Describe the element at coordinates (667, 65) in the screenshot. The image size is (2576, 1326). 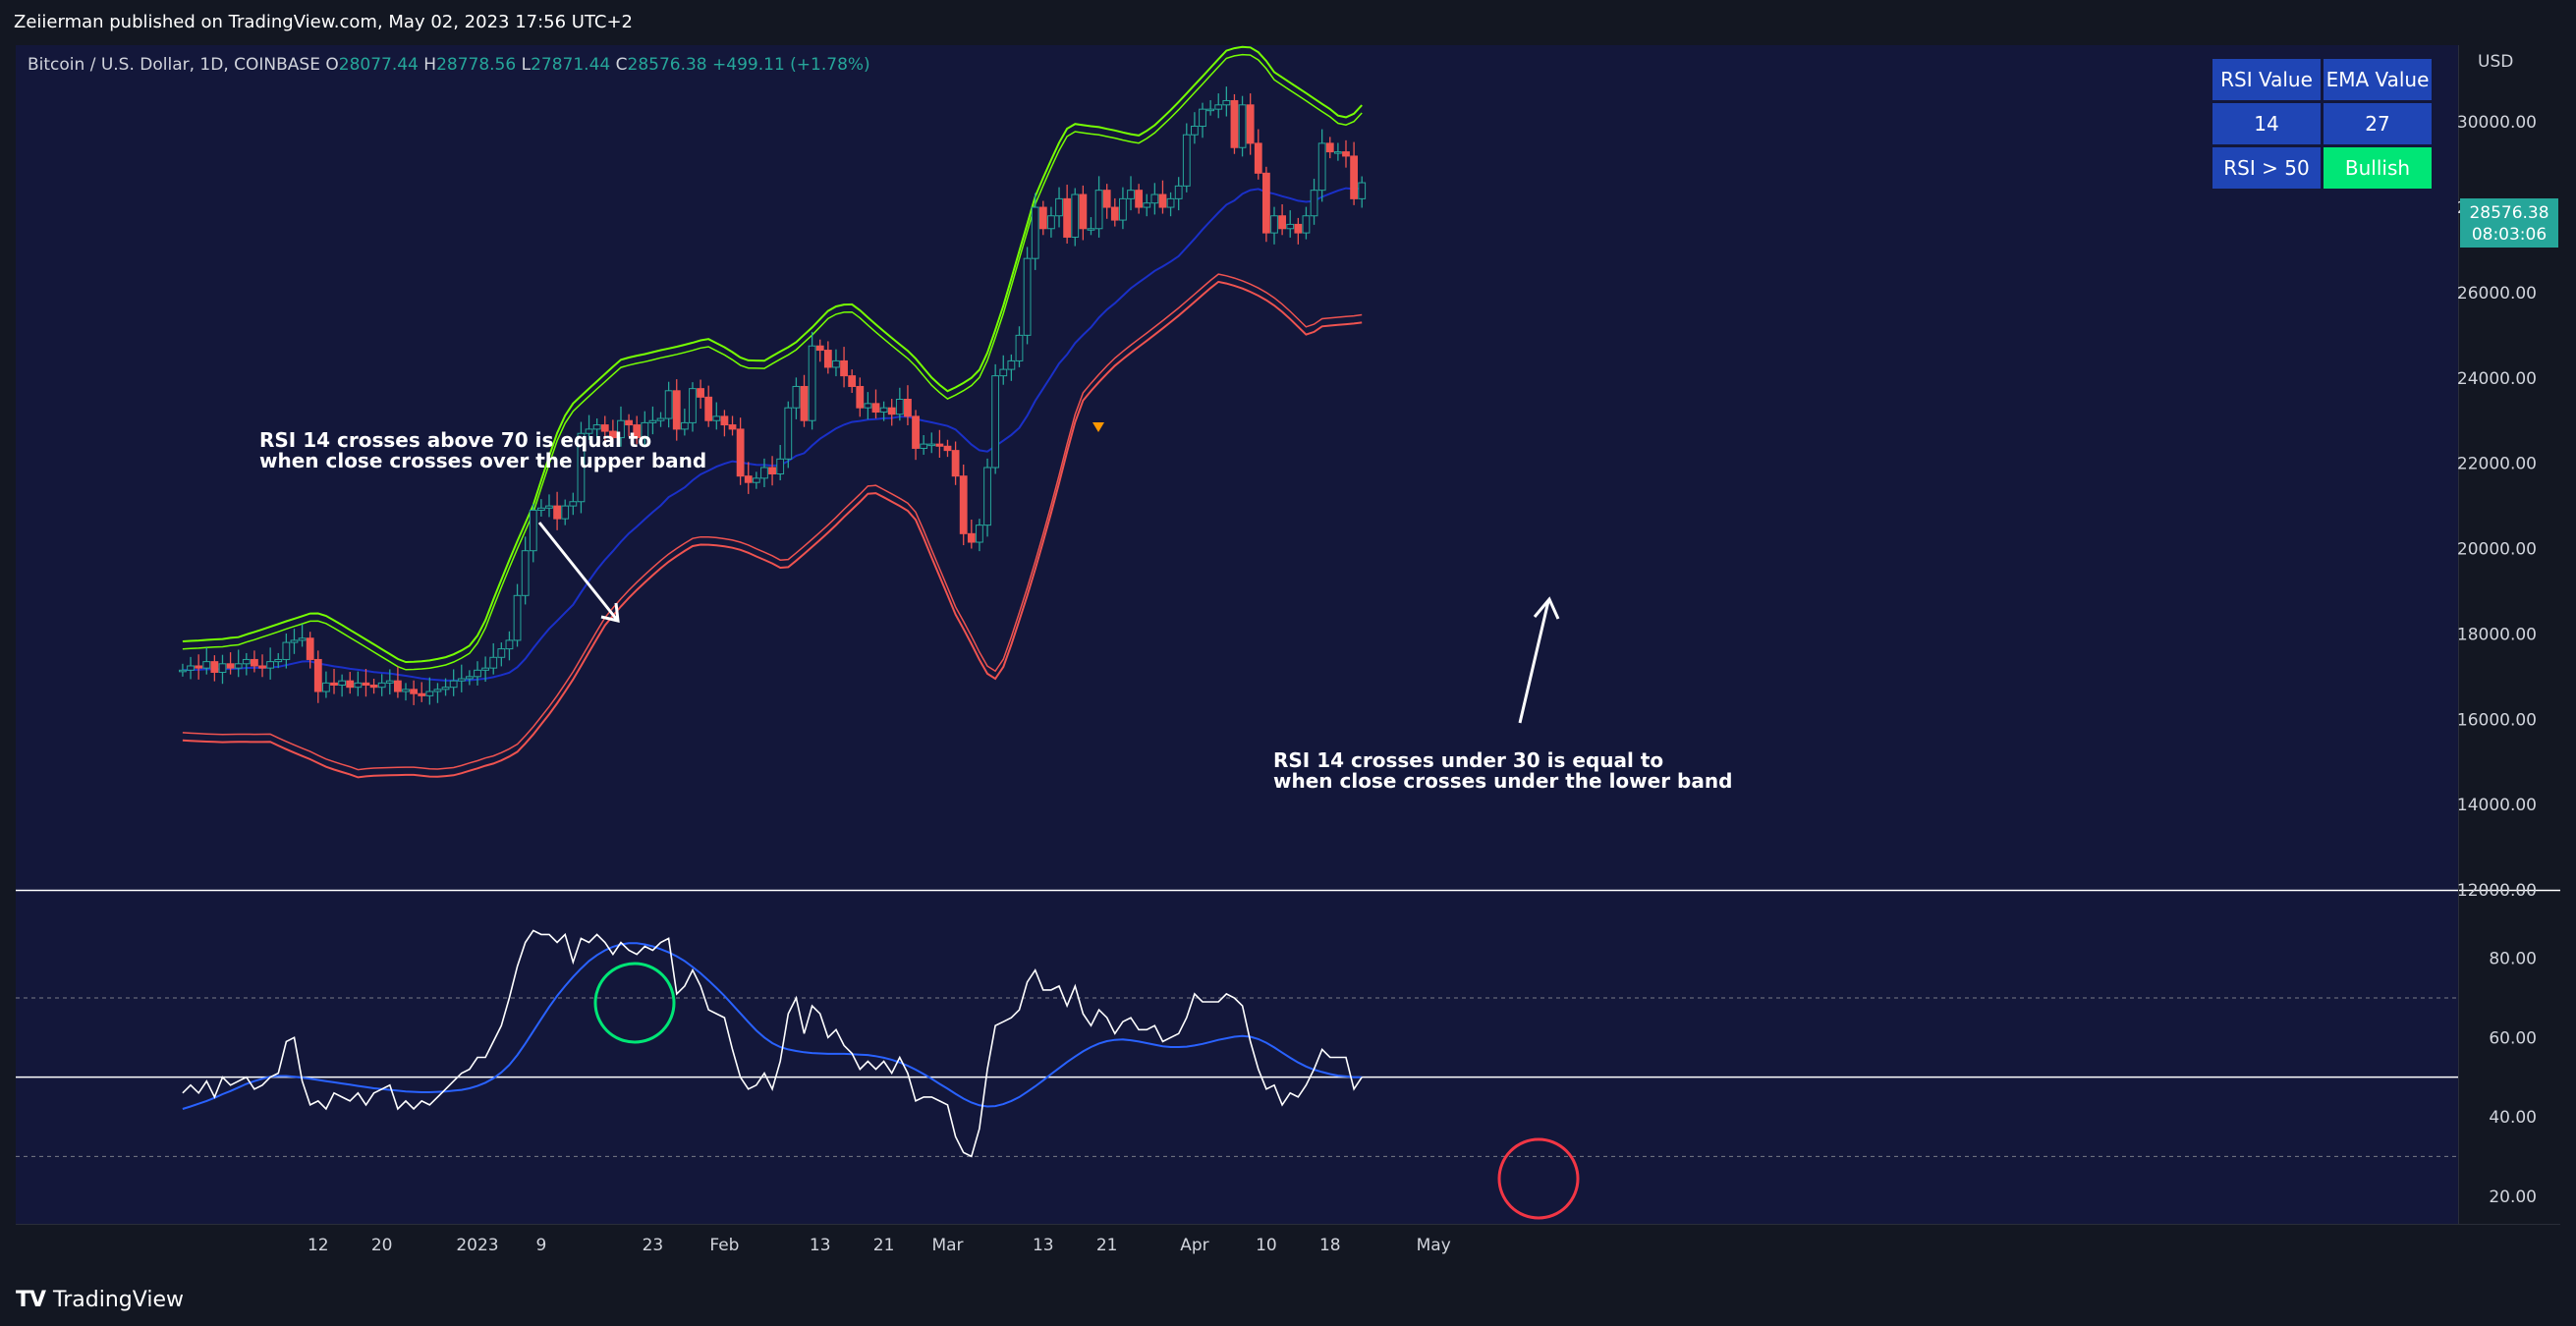
I see `close-value: 28576.38` at that location.